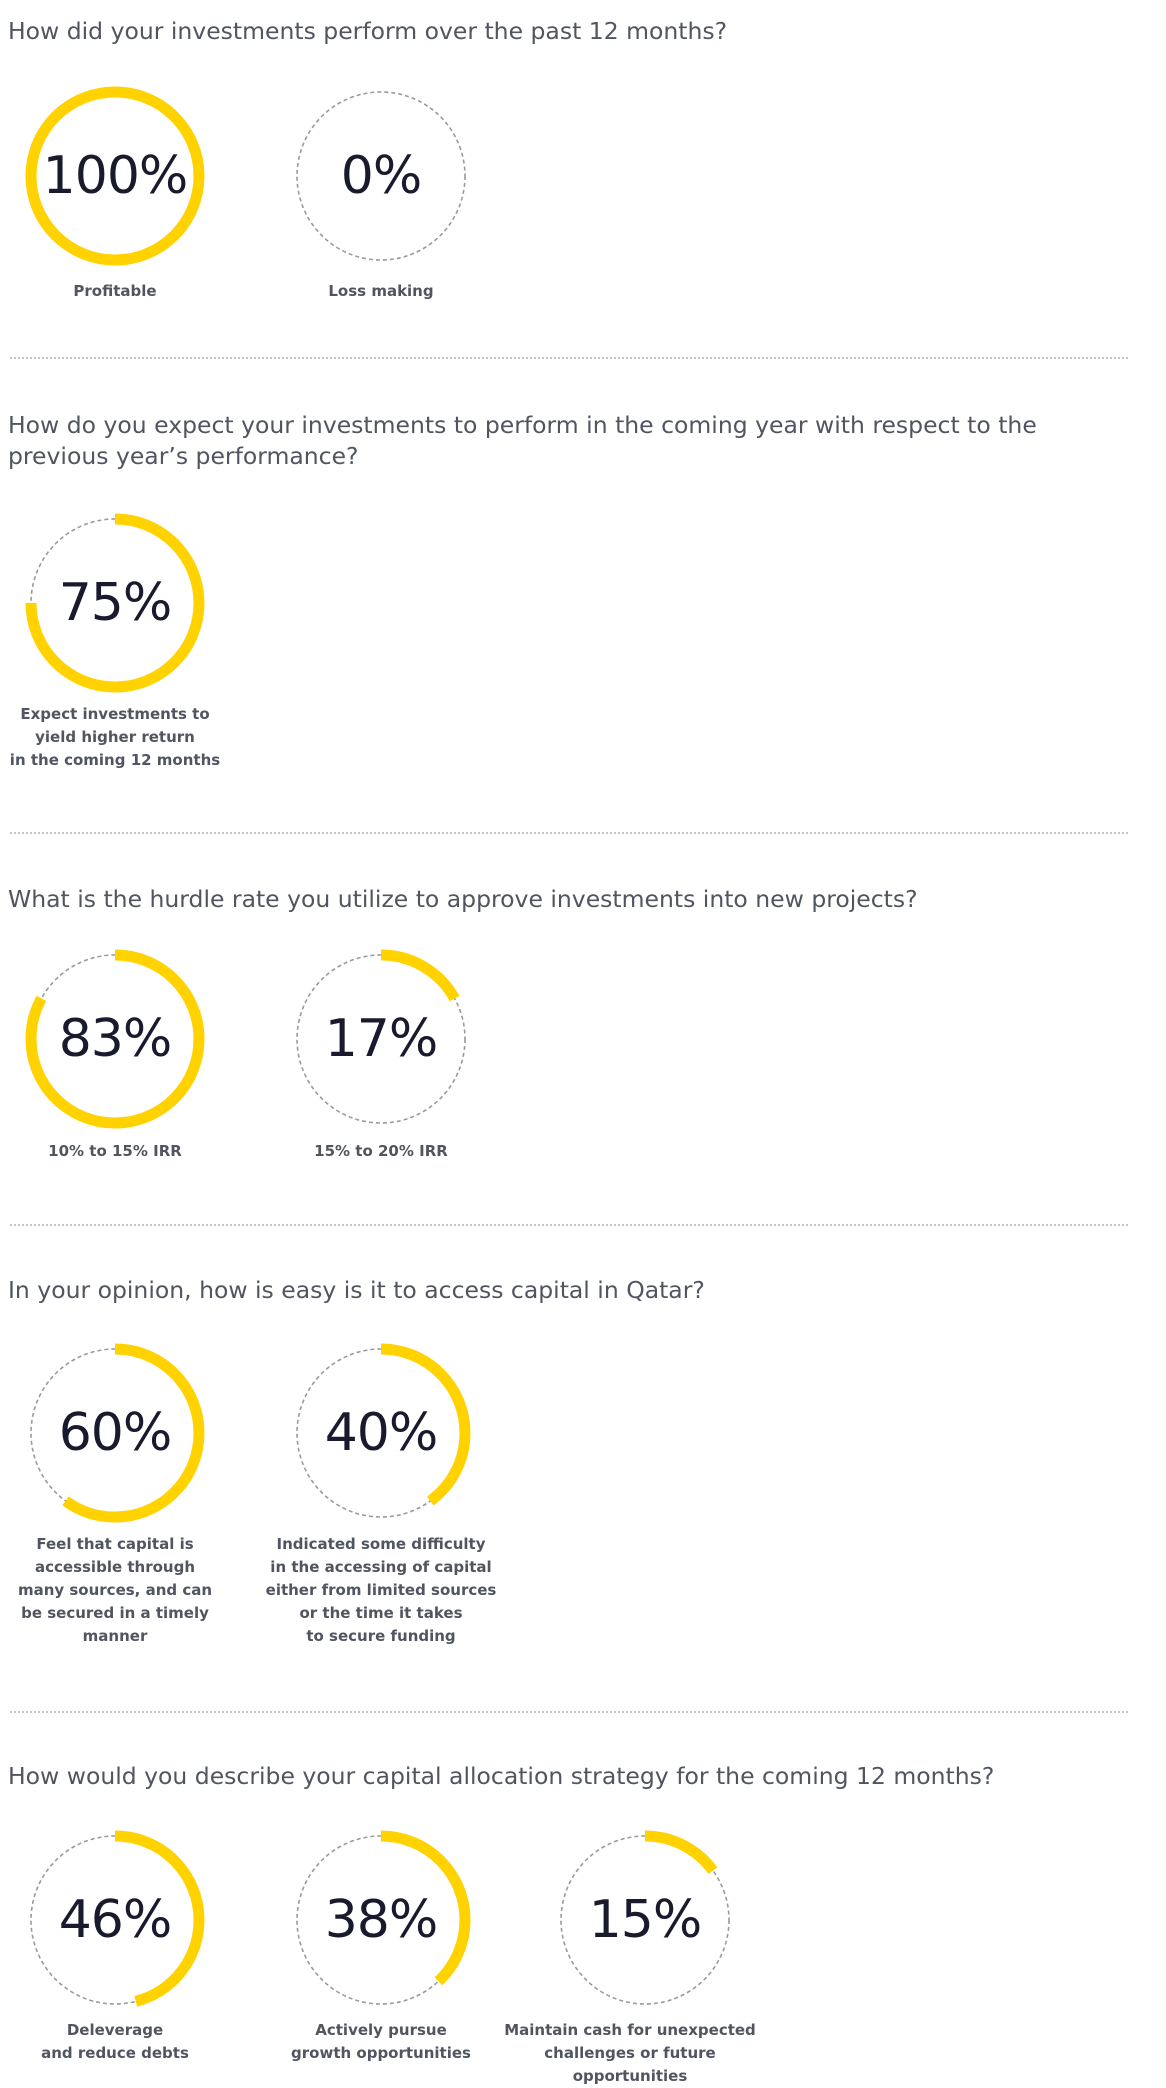 The height and width of the screenshot is (2088, 1166). I want to click on donut-label: Profitable, so click(115, 291).